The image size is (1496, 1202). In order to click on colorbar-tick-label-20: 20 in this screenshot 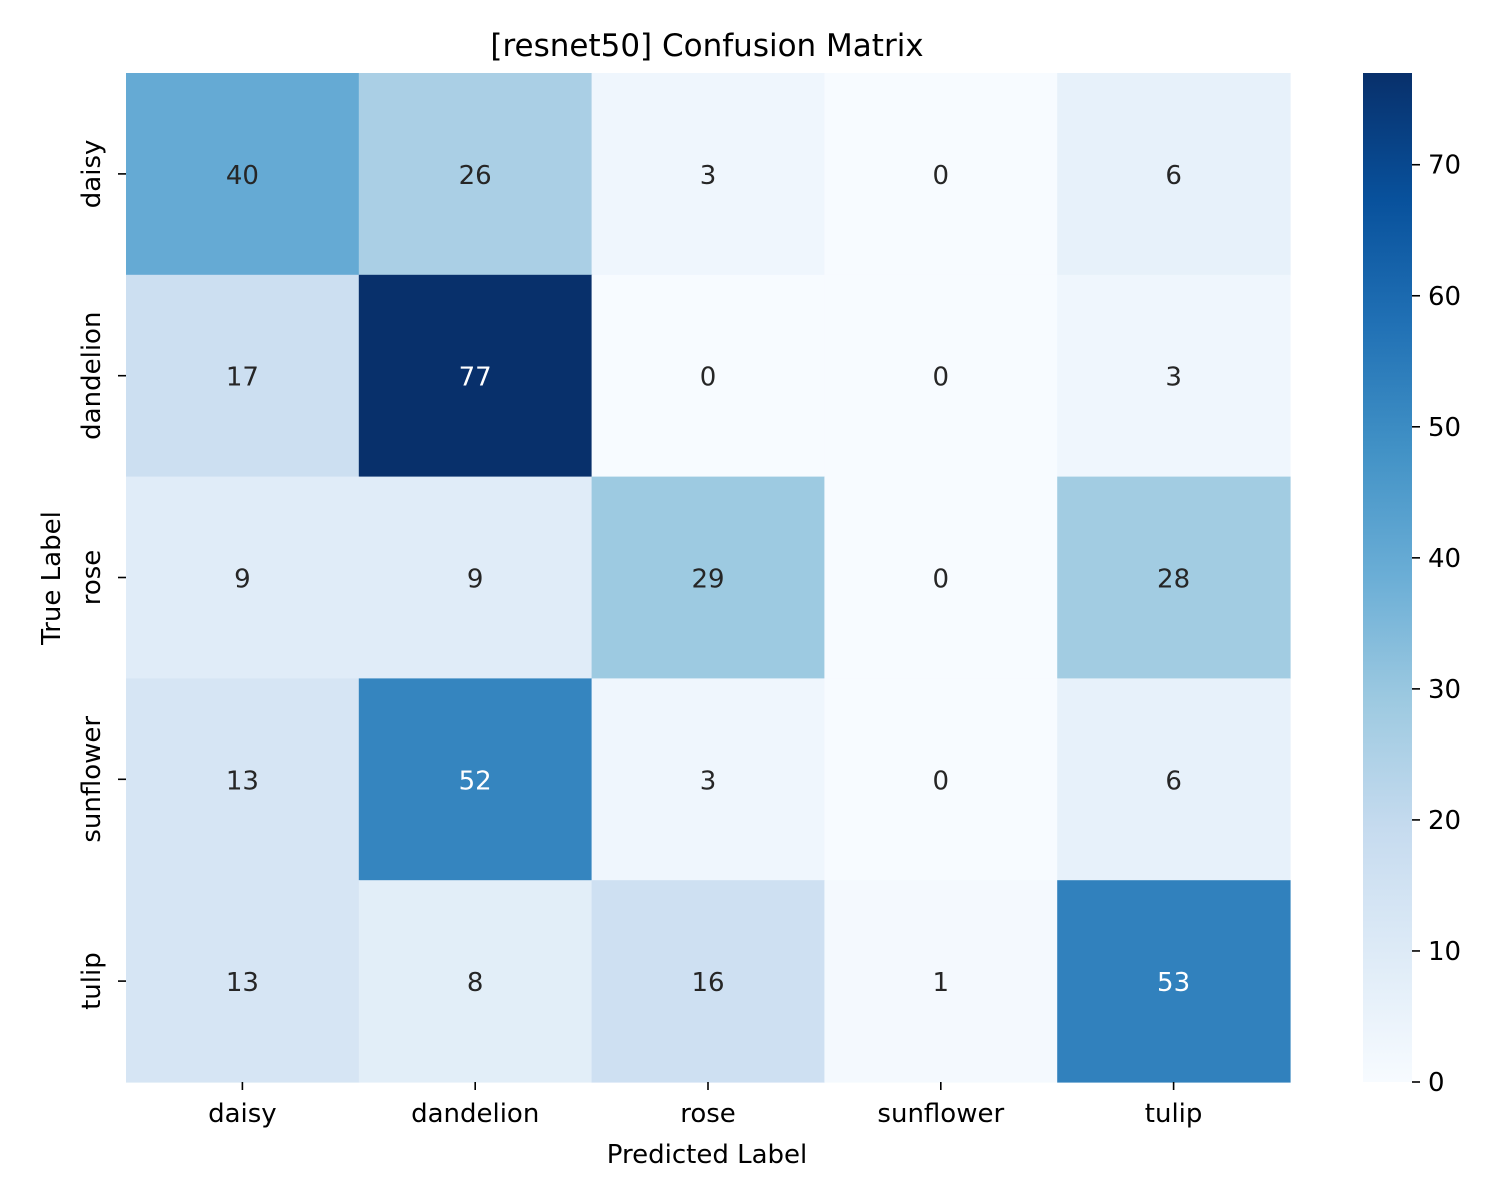, I will do `click(1444, 821)`.